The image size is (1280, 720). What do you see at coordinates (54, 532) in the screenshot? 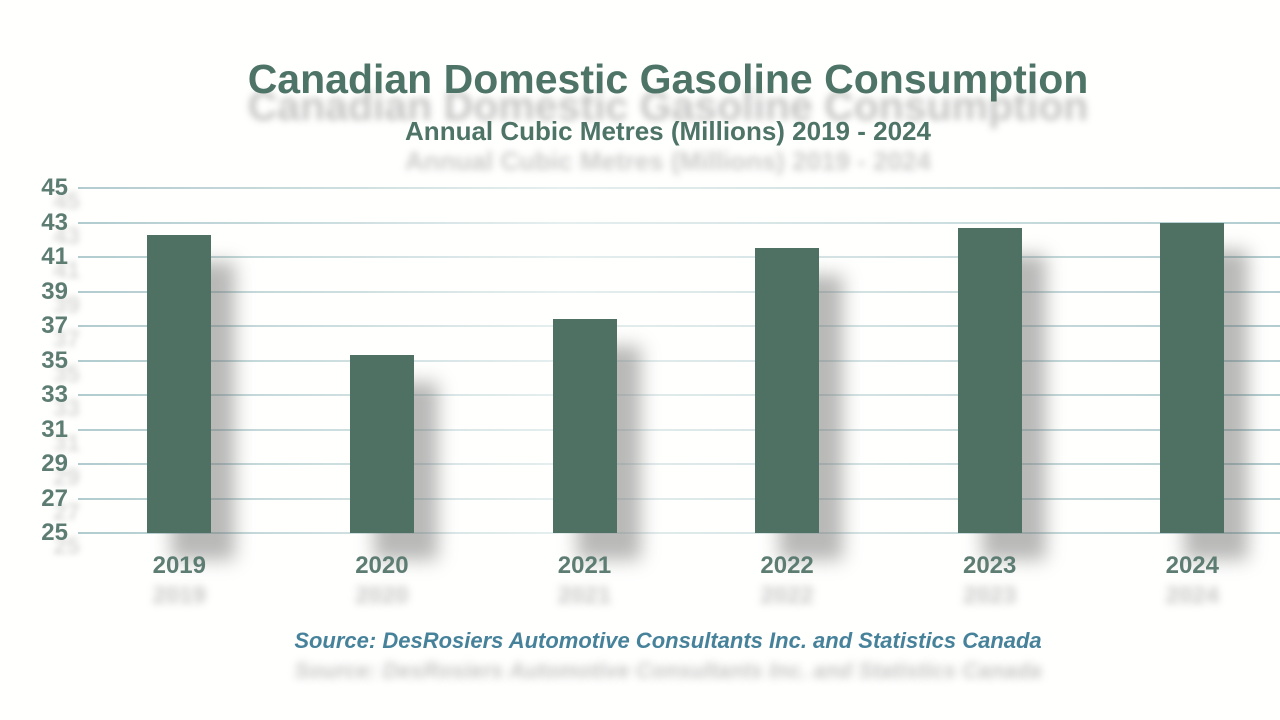
I see `y-tick-label-25: 25` at bounding box center [54, 532].